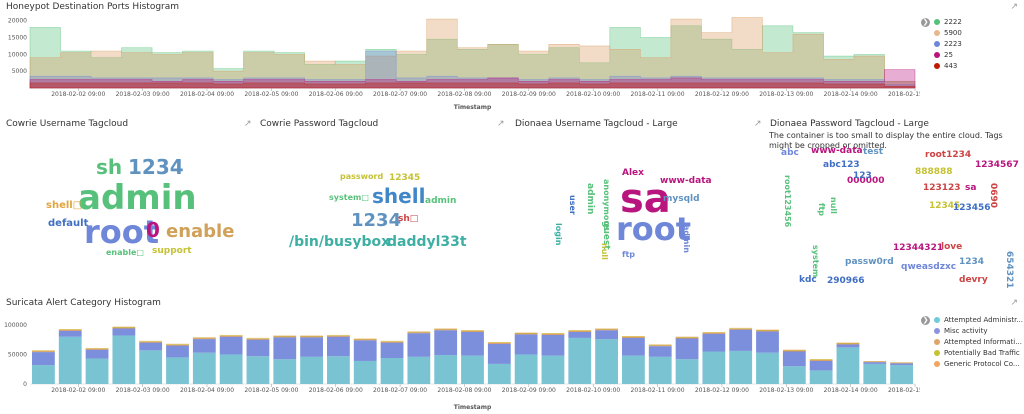 This screenshot has width=1024, height=414. I want to click on tag-word: passw0rd, so click(869, 262).